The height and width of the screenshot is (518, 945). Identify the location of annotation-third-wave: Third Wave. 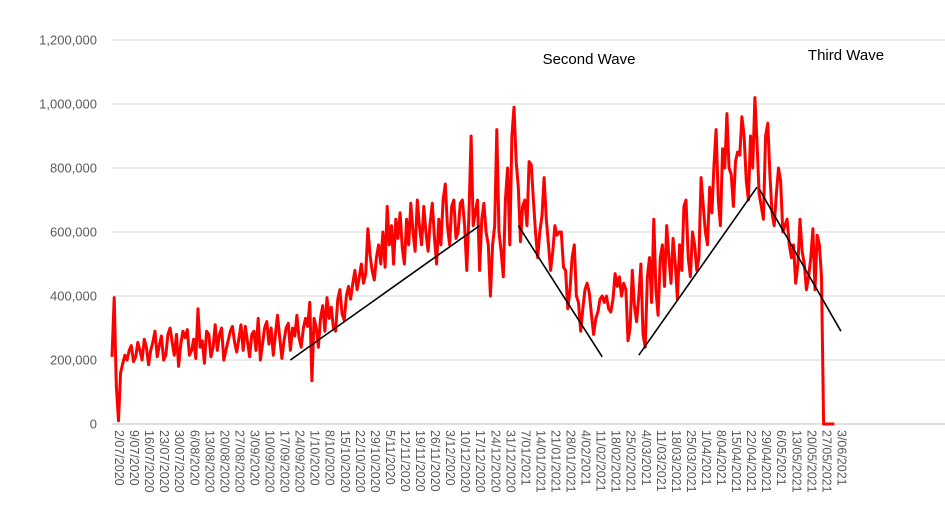
(846, 55).